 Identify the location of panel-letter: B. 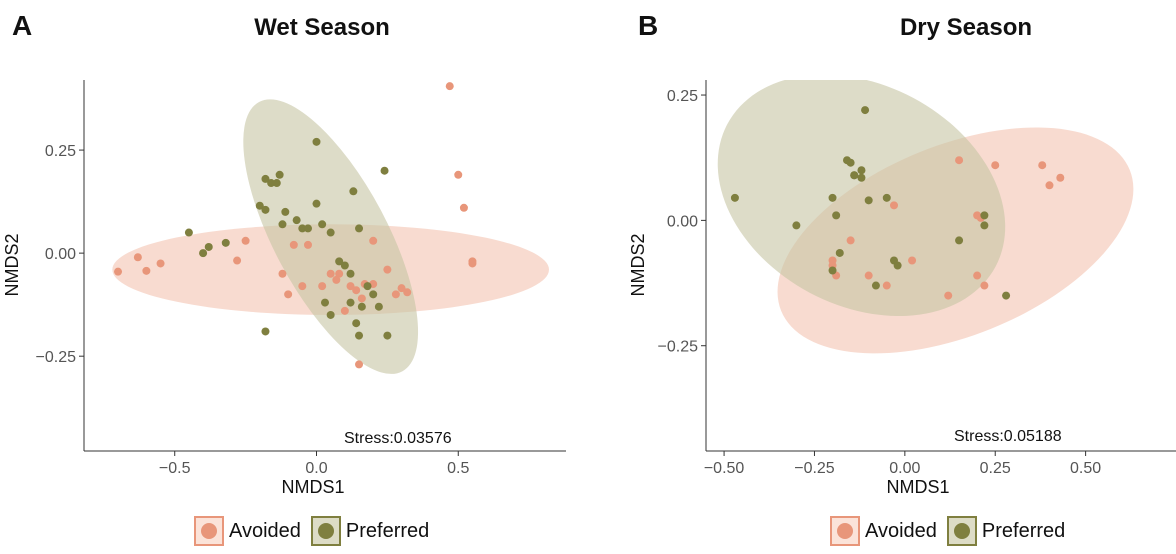
(648, 25).